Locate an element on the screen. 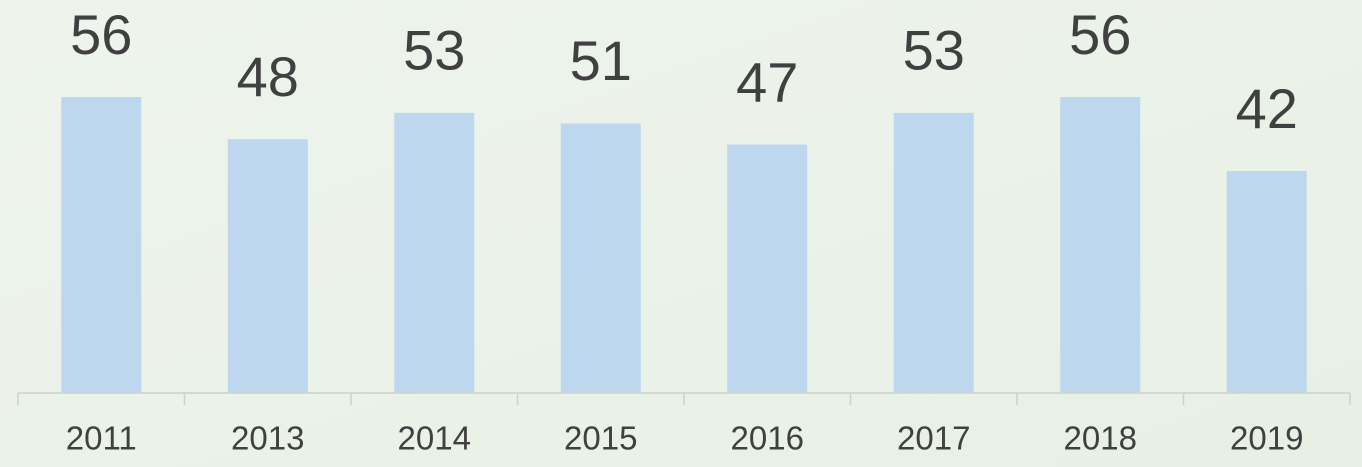 This screenshot has width=1362, height=467. x-tick-label: 2018 is located at coordinates (1100, 438).